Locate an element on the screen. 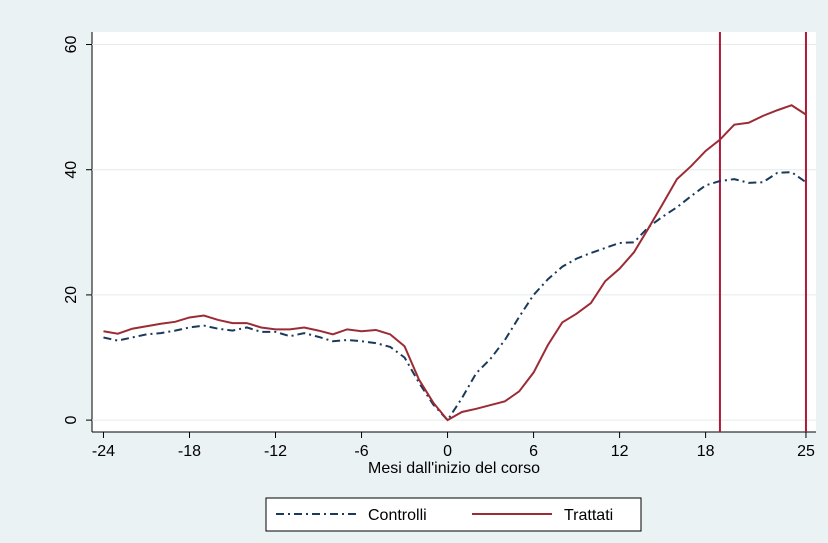  y-tick-label: 0 is located at coordinates (71, 420).